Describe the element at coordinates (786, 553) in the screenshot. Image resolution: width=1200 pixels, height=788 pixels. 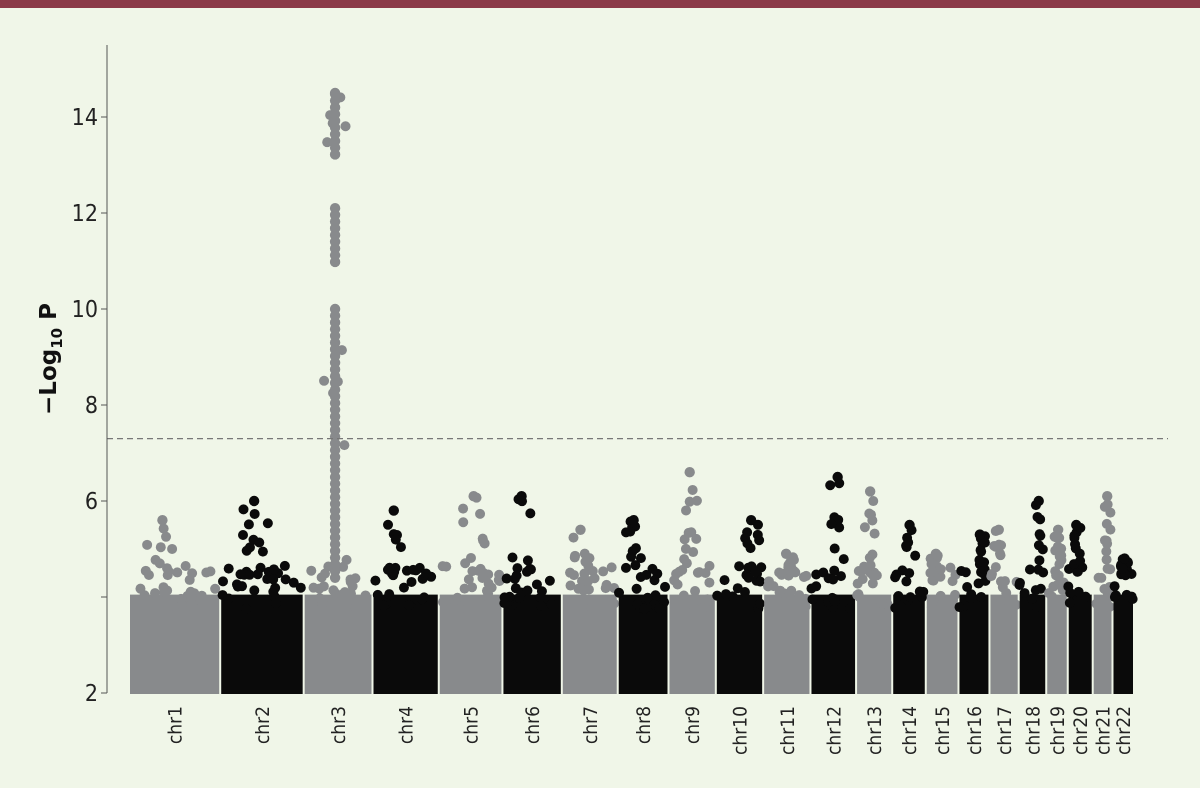
I see `peak-point-chr11` at that location.